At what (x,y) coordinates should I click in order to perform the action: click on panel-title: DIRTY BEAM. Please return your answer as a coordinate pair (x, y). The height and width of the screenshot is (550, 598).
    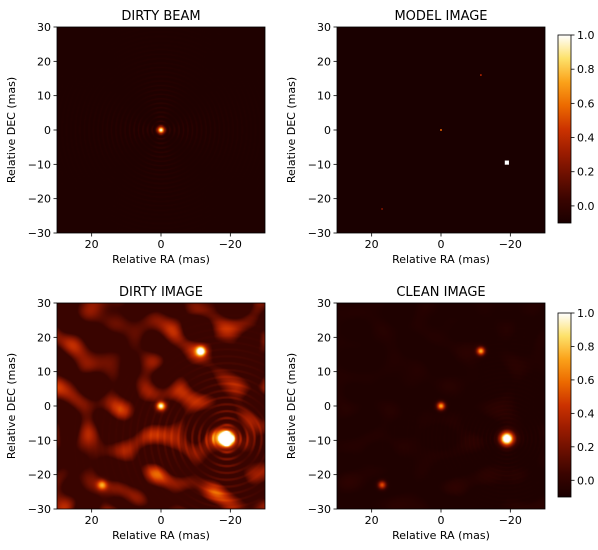
    Looking at the image, I should click on (160, 16).